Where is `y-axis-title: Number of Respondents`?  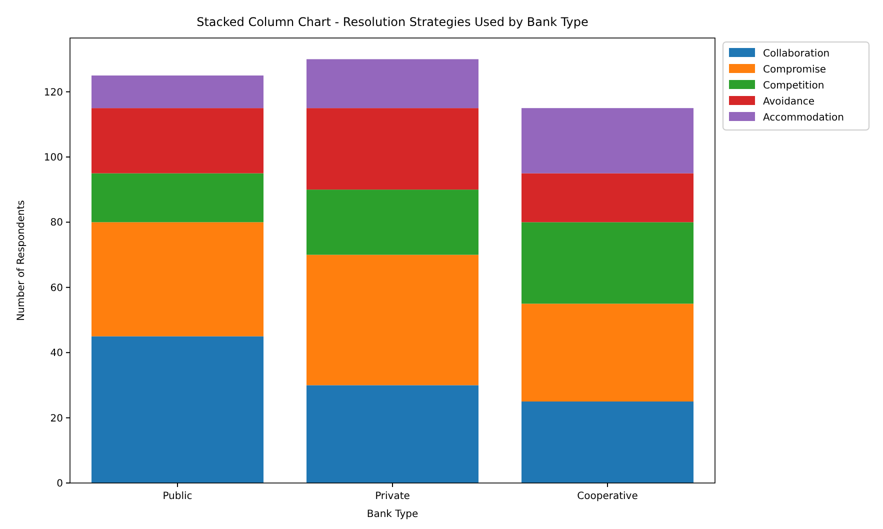
y-axis-title: Number of Respondents is located at coordinates (21, 260).